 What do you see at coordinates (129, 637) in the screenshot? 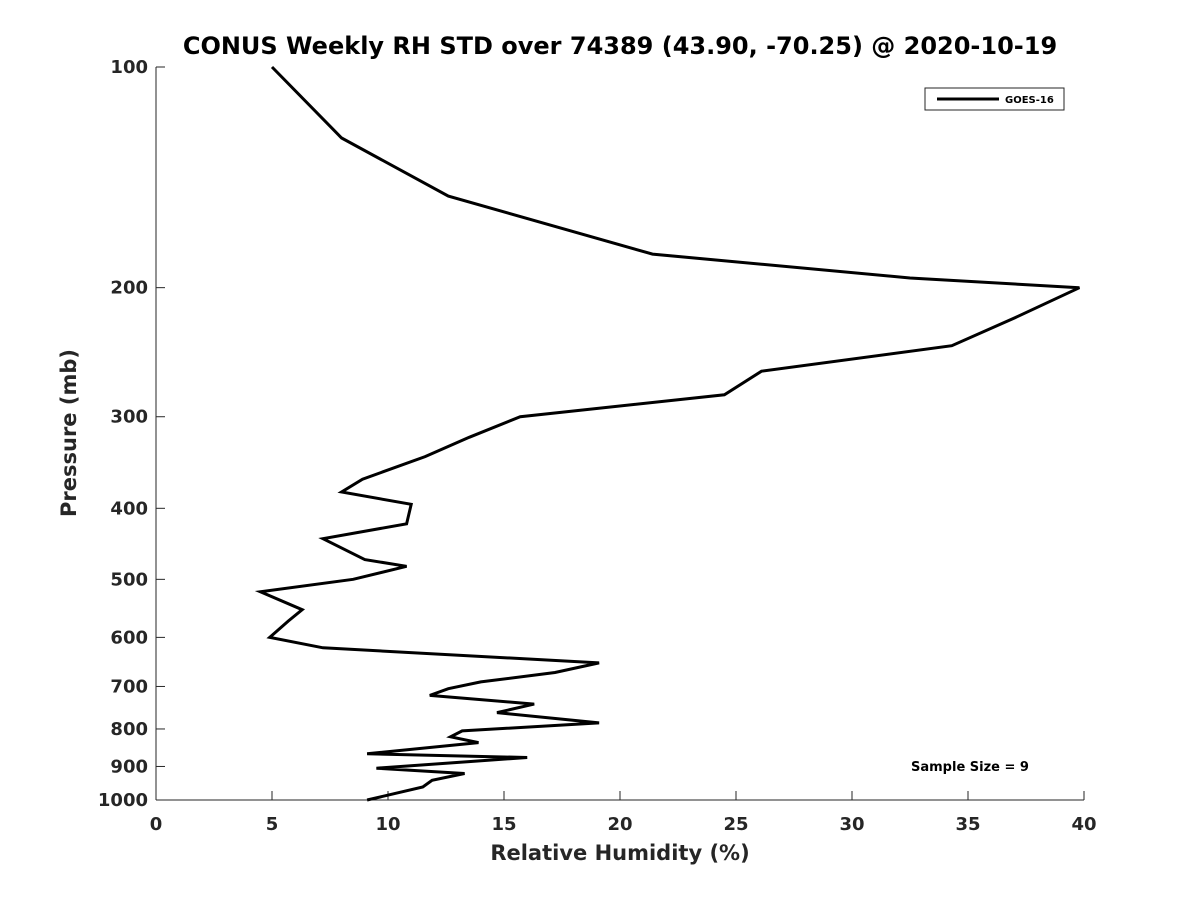
I see `y-tick-label: 600` at bounding box center [129, 637].